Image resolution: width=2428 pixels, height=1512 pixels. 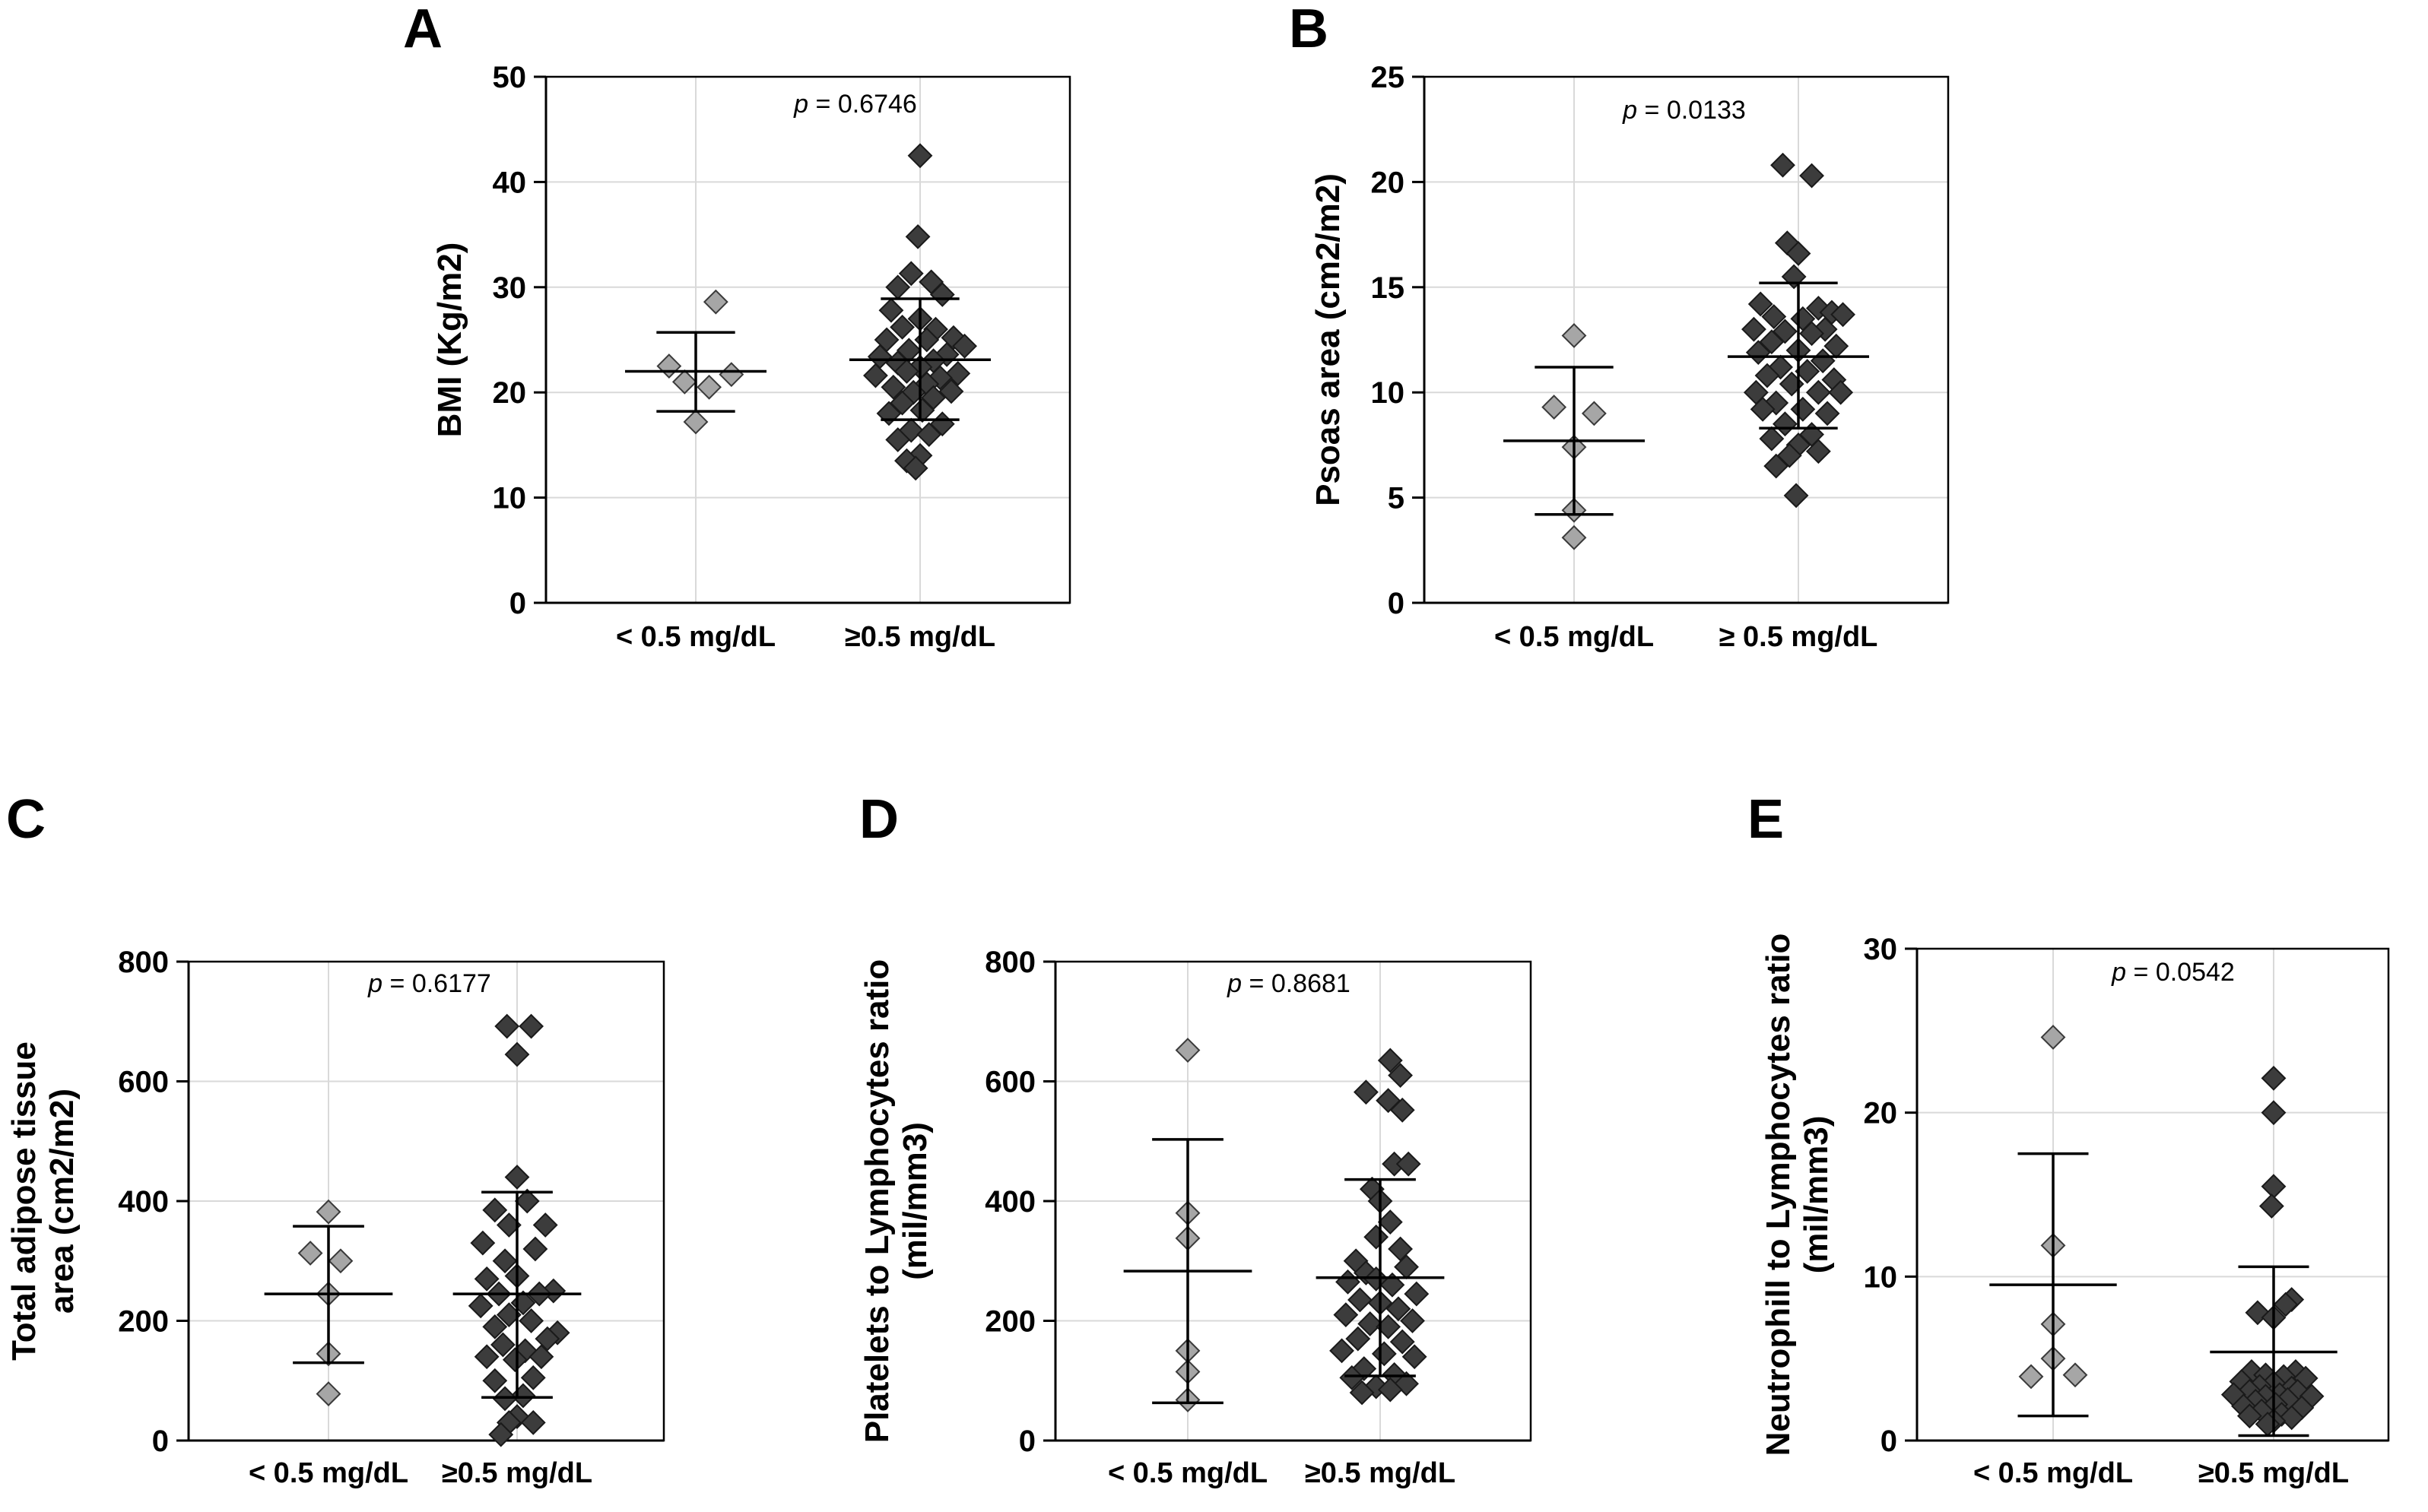 I want to click on y-tick-label: 25, so click(x=1388, y=77).